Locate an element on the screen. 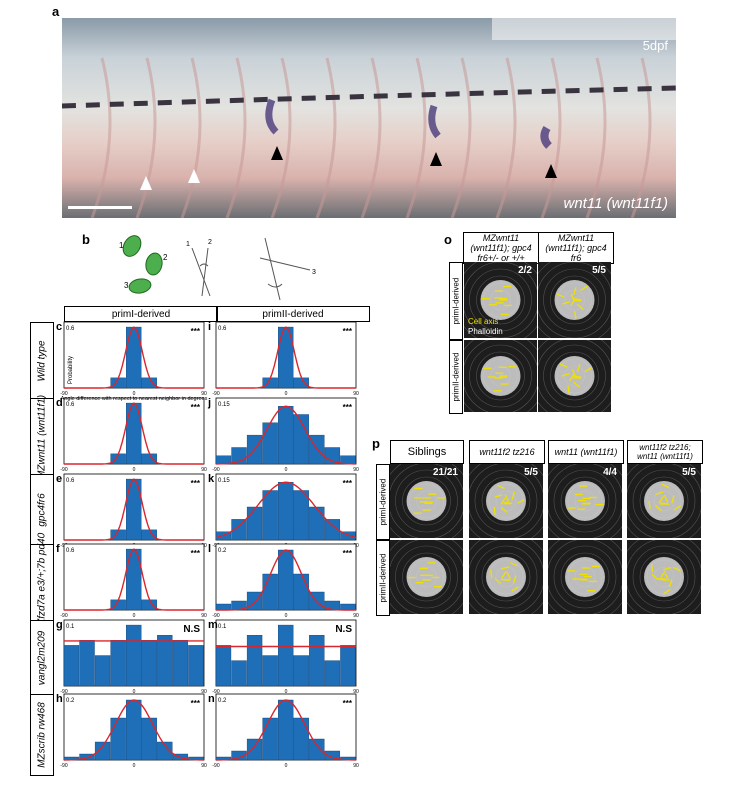 The height and width of the screenshot is (803, 733). histogram-c: c 0.6 *** -90 0 90 is located at coordinates (131, 359).